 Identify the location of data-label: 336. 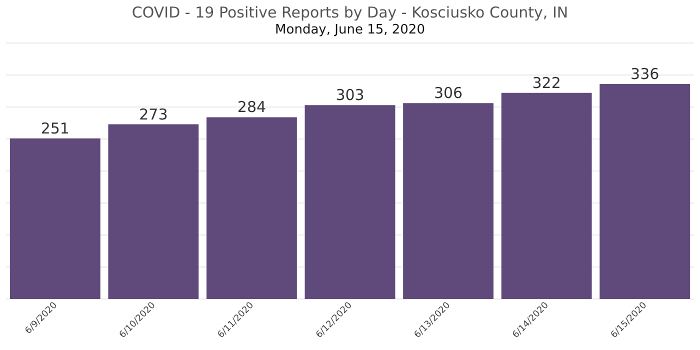
(645, 73).